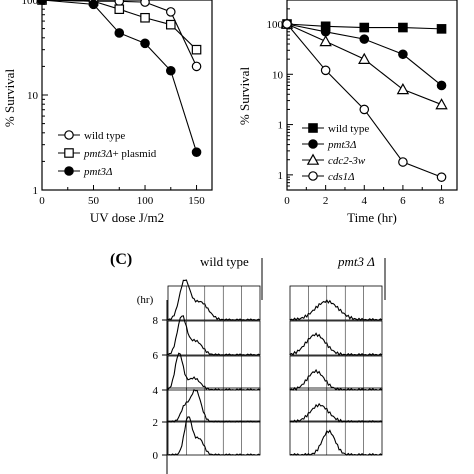 Image resolution: width=474 pixels, height=474 pixels. I want to click on panel-c-column-wild-type: wild type, so click(224, 261).